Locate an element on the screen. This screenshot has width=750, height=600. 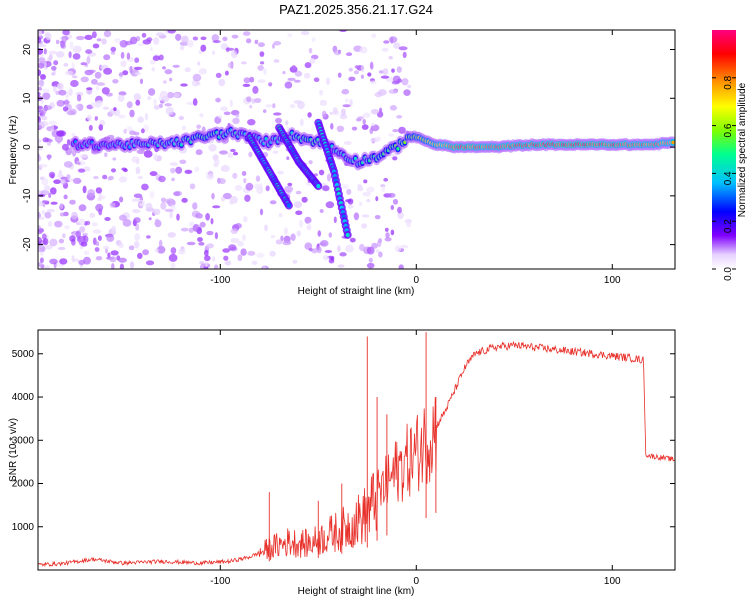
colorbar-tick-label: 0.4 is located at coordinates (728, 178).